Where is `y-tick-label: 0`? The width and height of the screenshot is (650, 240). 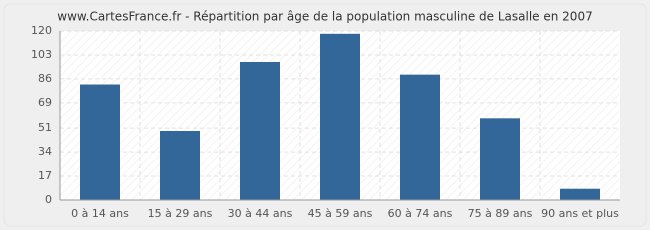
y-tick-label: 0 is located at coordinates (48, 199).